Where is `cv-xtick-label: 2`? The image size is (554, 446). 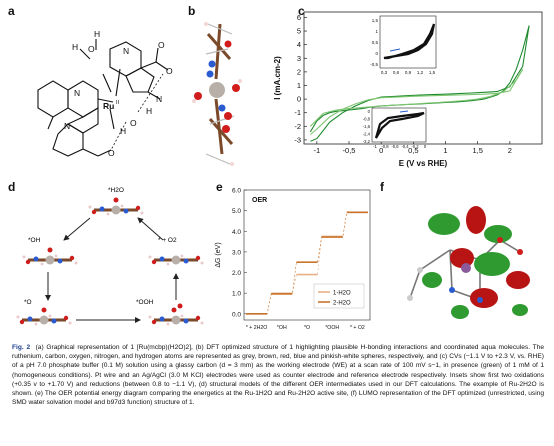 cv-xtick-label: 2 is located at coordinates (510, 150).